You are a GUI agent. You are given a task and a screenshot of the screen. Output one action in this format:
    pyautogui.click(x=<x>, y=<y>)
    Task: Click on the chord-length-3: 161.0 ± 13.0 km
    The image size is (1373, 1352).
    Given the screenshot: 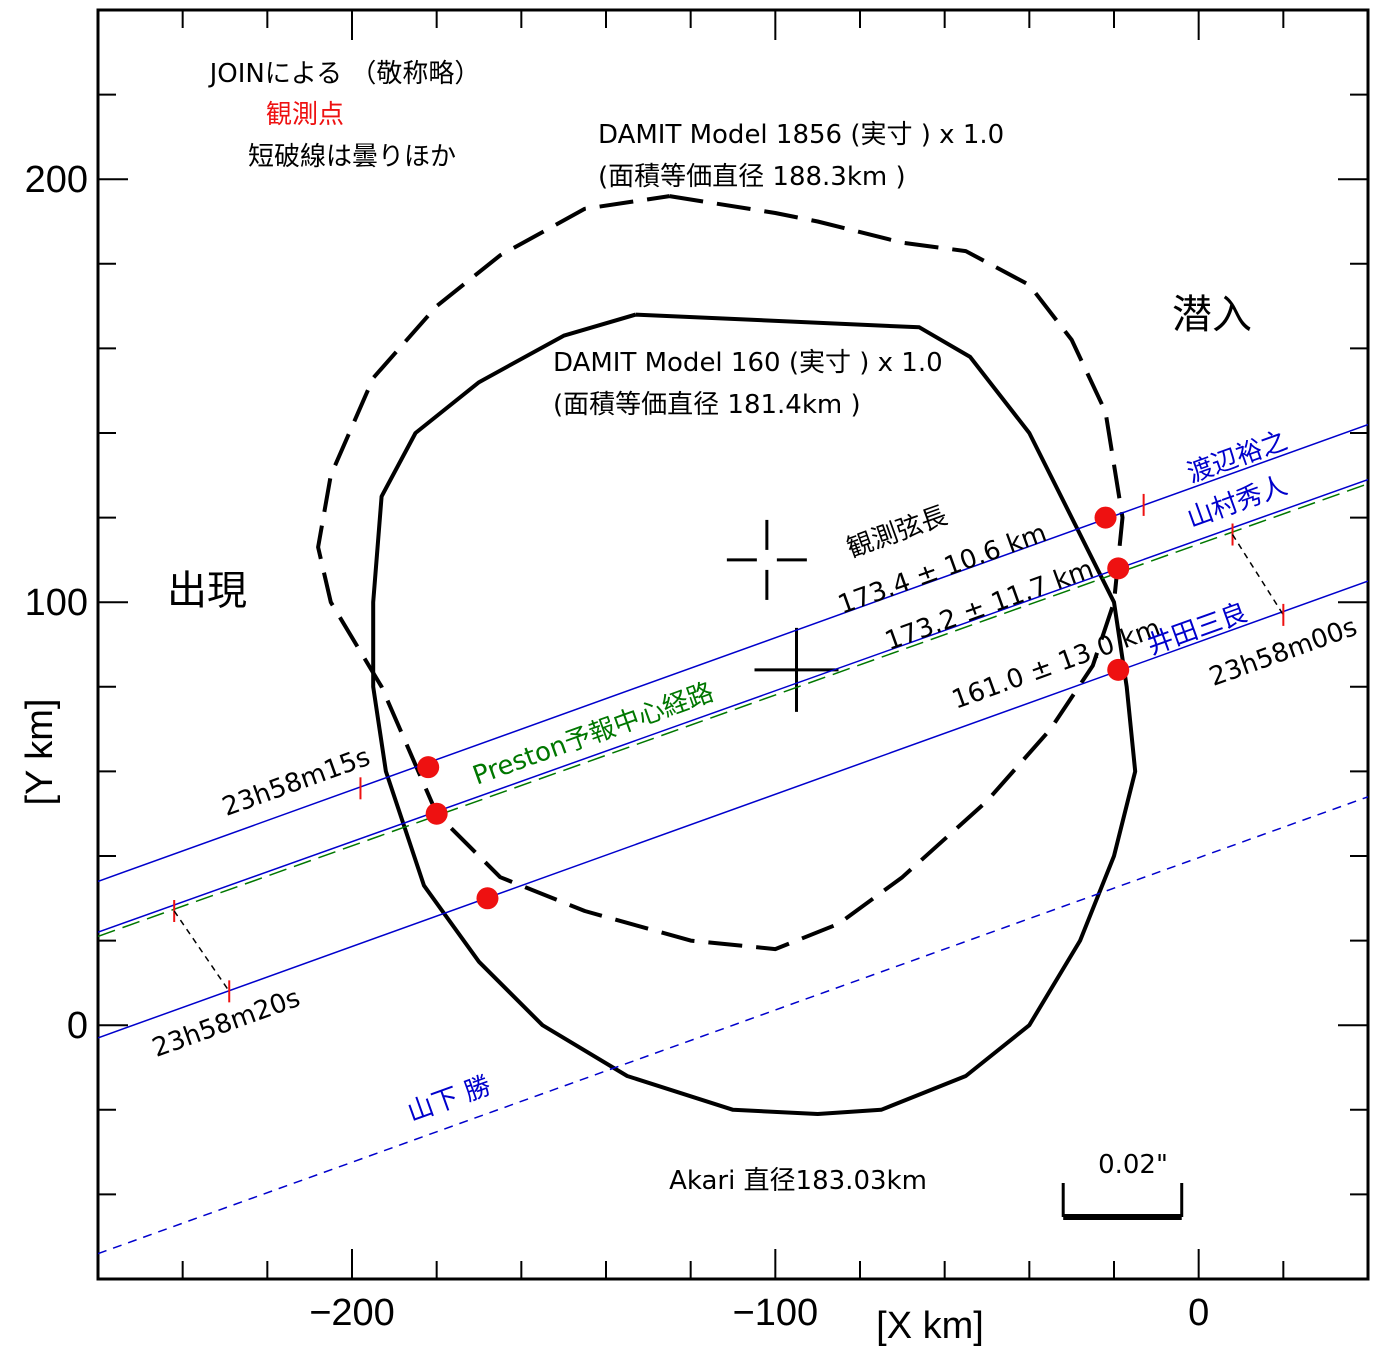 What is the action you would take?
    pyautogui.click(x=1056, y=664)
    